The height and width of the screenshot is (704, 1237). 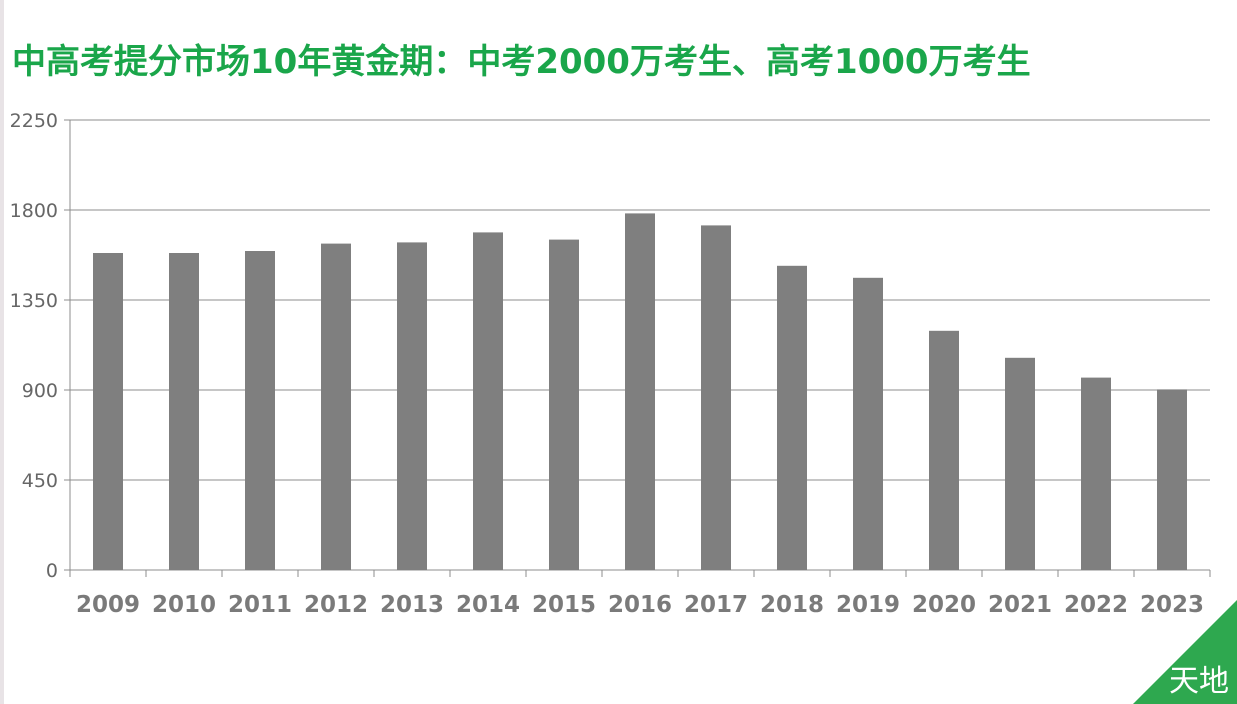 What do you see at coordinates (640, 391) in the screenshot?
I see `bar-2016` at bounding box center [640, 391].